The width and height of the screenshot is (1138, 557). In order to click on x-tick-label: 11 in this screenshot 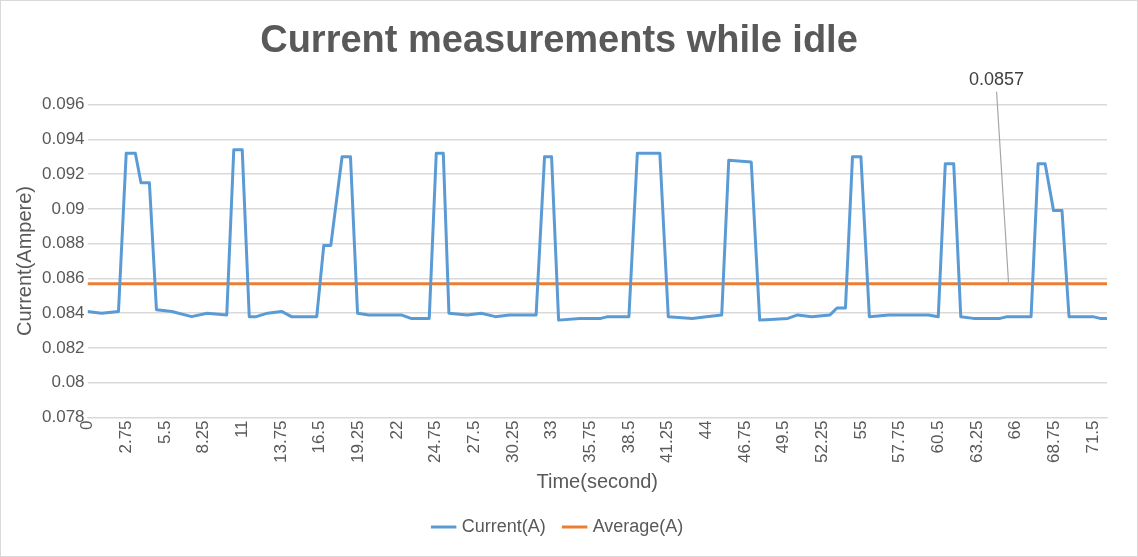, I will do `click(241, 429)`.